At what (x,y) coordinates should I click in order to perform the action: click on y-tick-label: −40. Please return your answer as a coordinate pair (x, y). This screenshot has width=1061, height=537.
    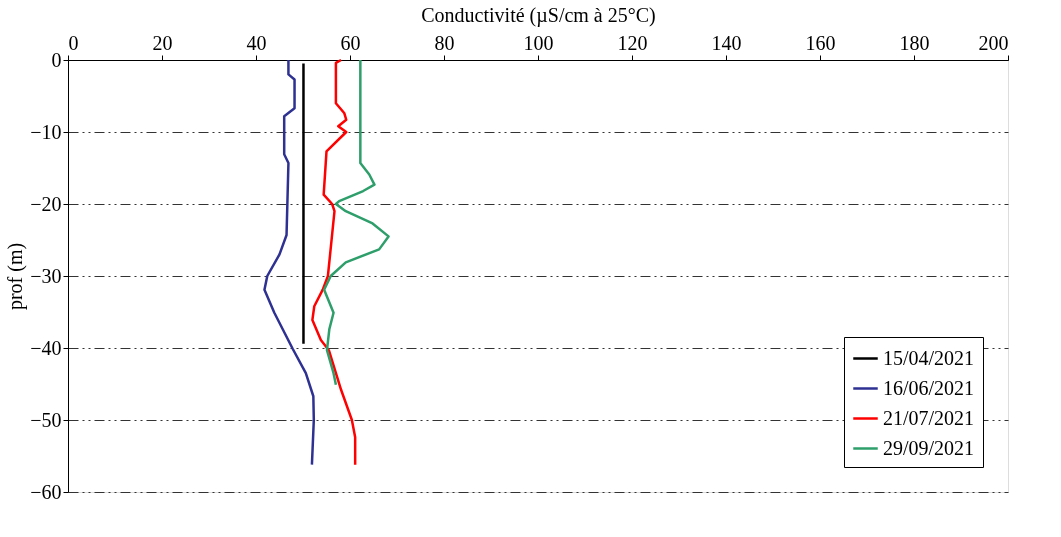
    Looking at the image, I should click on (46, 347).